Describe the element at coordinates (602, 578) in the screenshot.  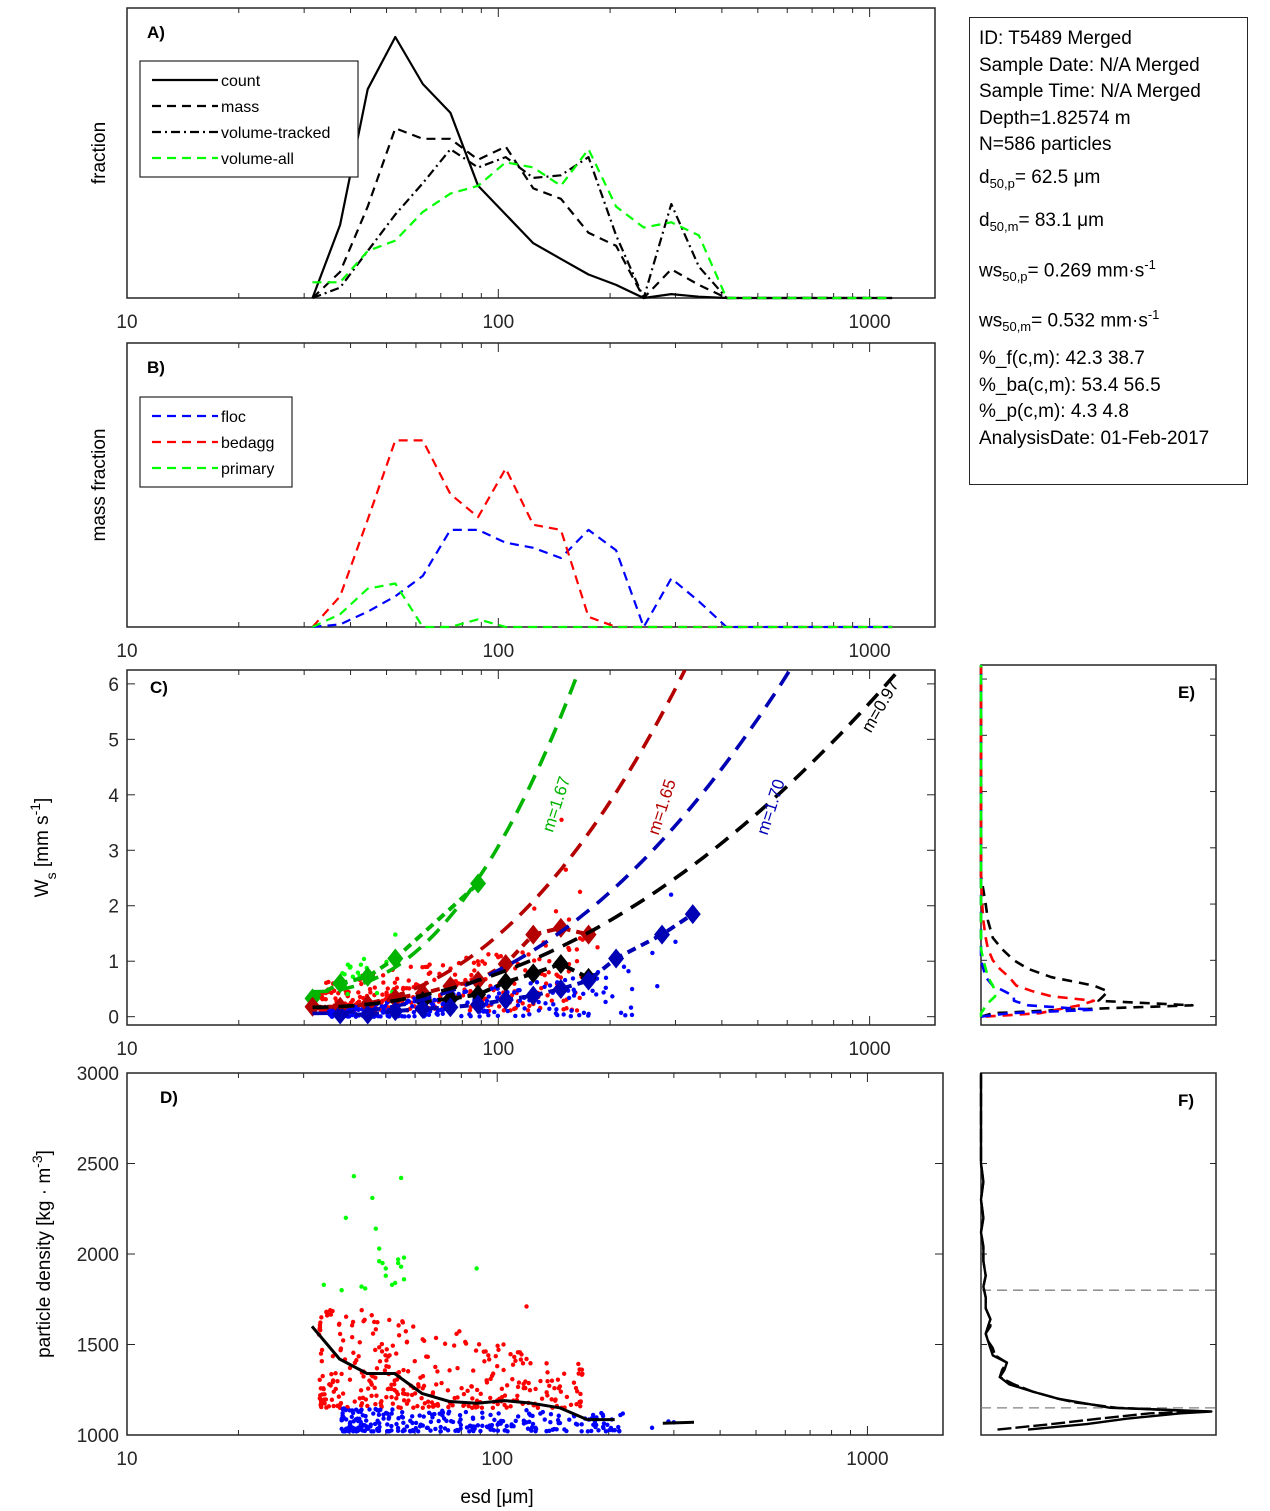
I see `series-line-floc` at that location.